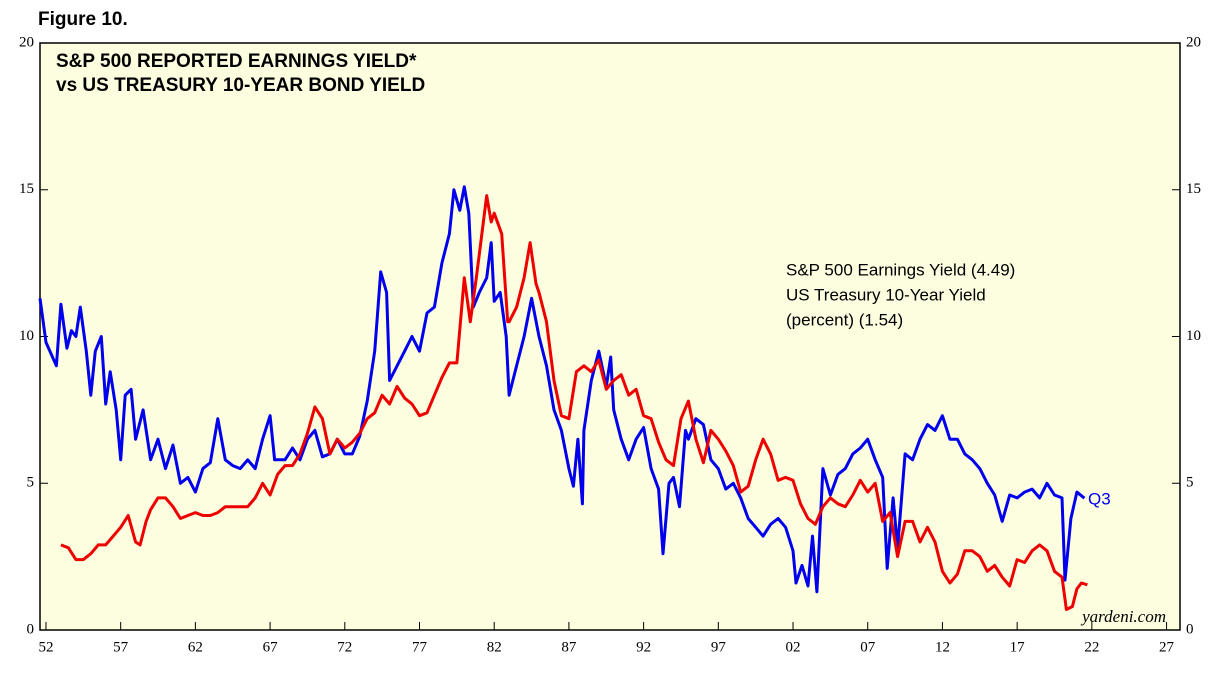 The height and width of the screenshot is (677, 1228). What do you see at coordinates (31, 629) in the screenshot?
I see `y-tick-label: 0` at bounding box center [31, 629].